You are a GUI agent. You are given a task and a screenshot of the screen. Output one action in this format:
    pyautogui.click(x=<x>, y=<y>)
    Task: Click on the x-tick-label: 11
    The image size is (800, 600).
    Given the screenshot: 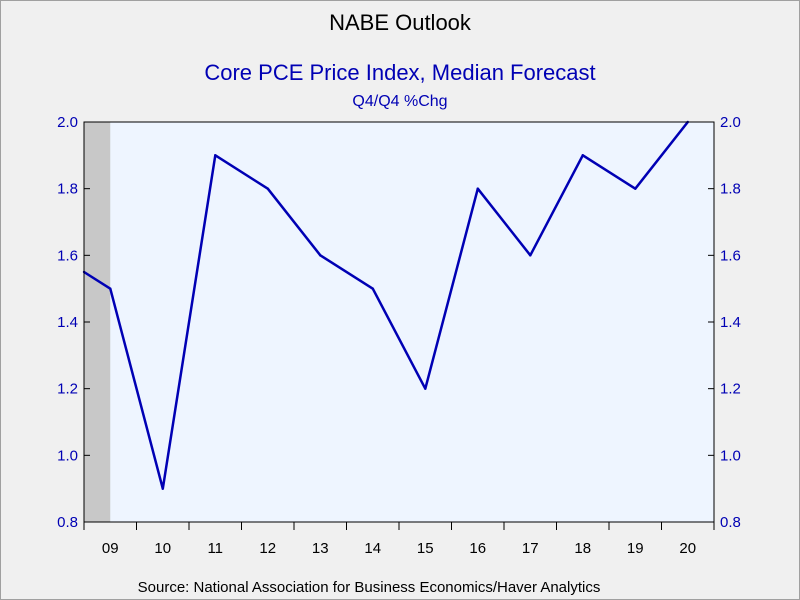 What is the action you would take?
    pyautogui.click(x=215, y=548)
    